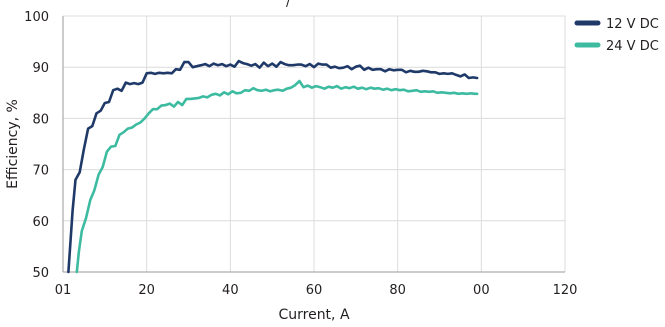 The width and height of the screenshot is (665, 327). What do you see at coordinates (313, 315) in the screenshot?
I see `x-axis-label: Current, A` at bounding box center [313, 315].